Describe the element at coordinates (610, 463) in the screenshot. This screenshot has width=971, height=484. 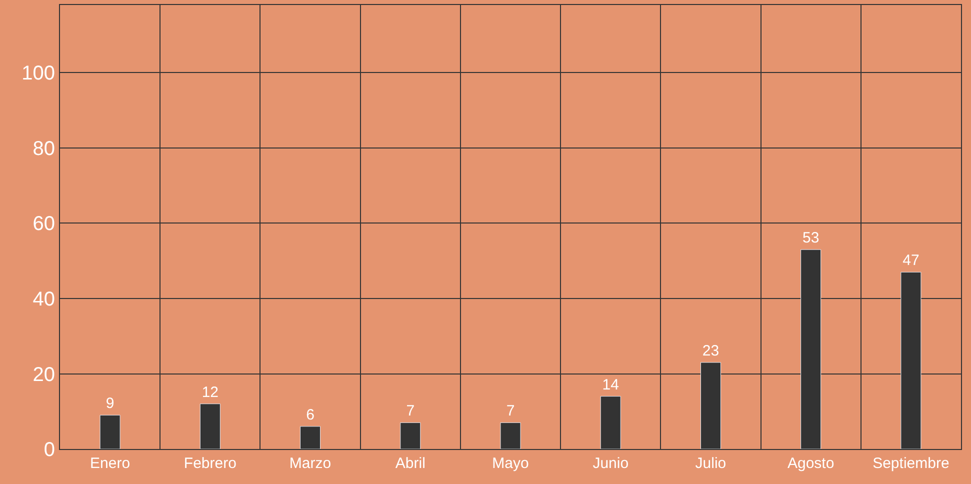
I see `x-tick-label: Junio` at that location.